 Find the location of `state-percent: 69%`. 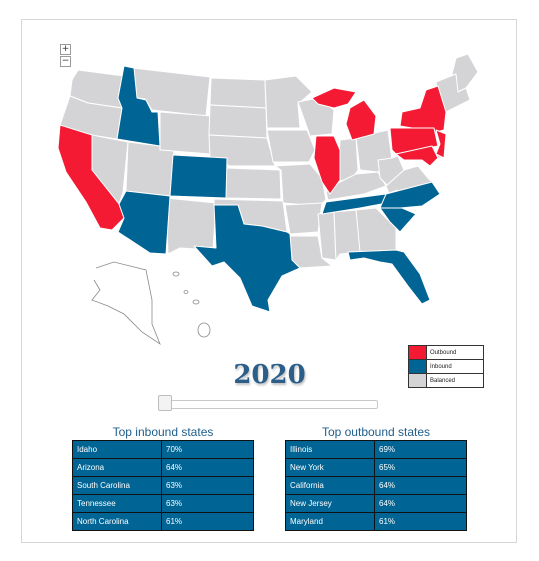

state-percent: 69% is located at coordinates (420, 449).